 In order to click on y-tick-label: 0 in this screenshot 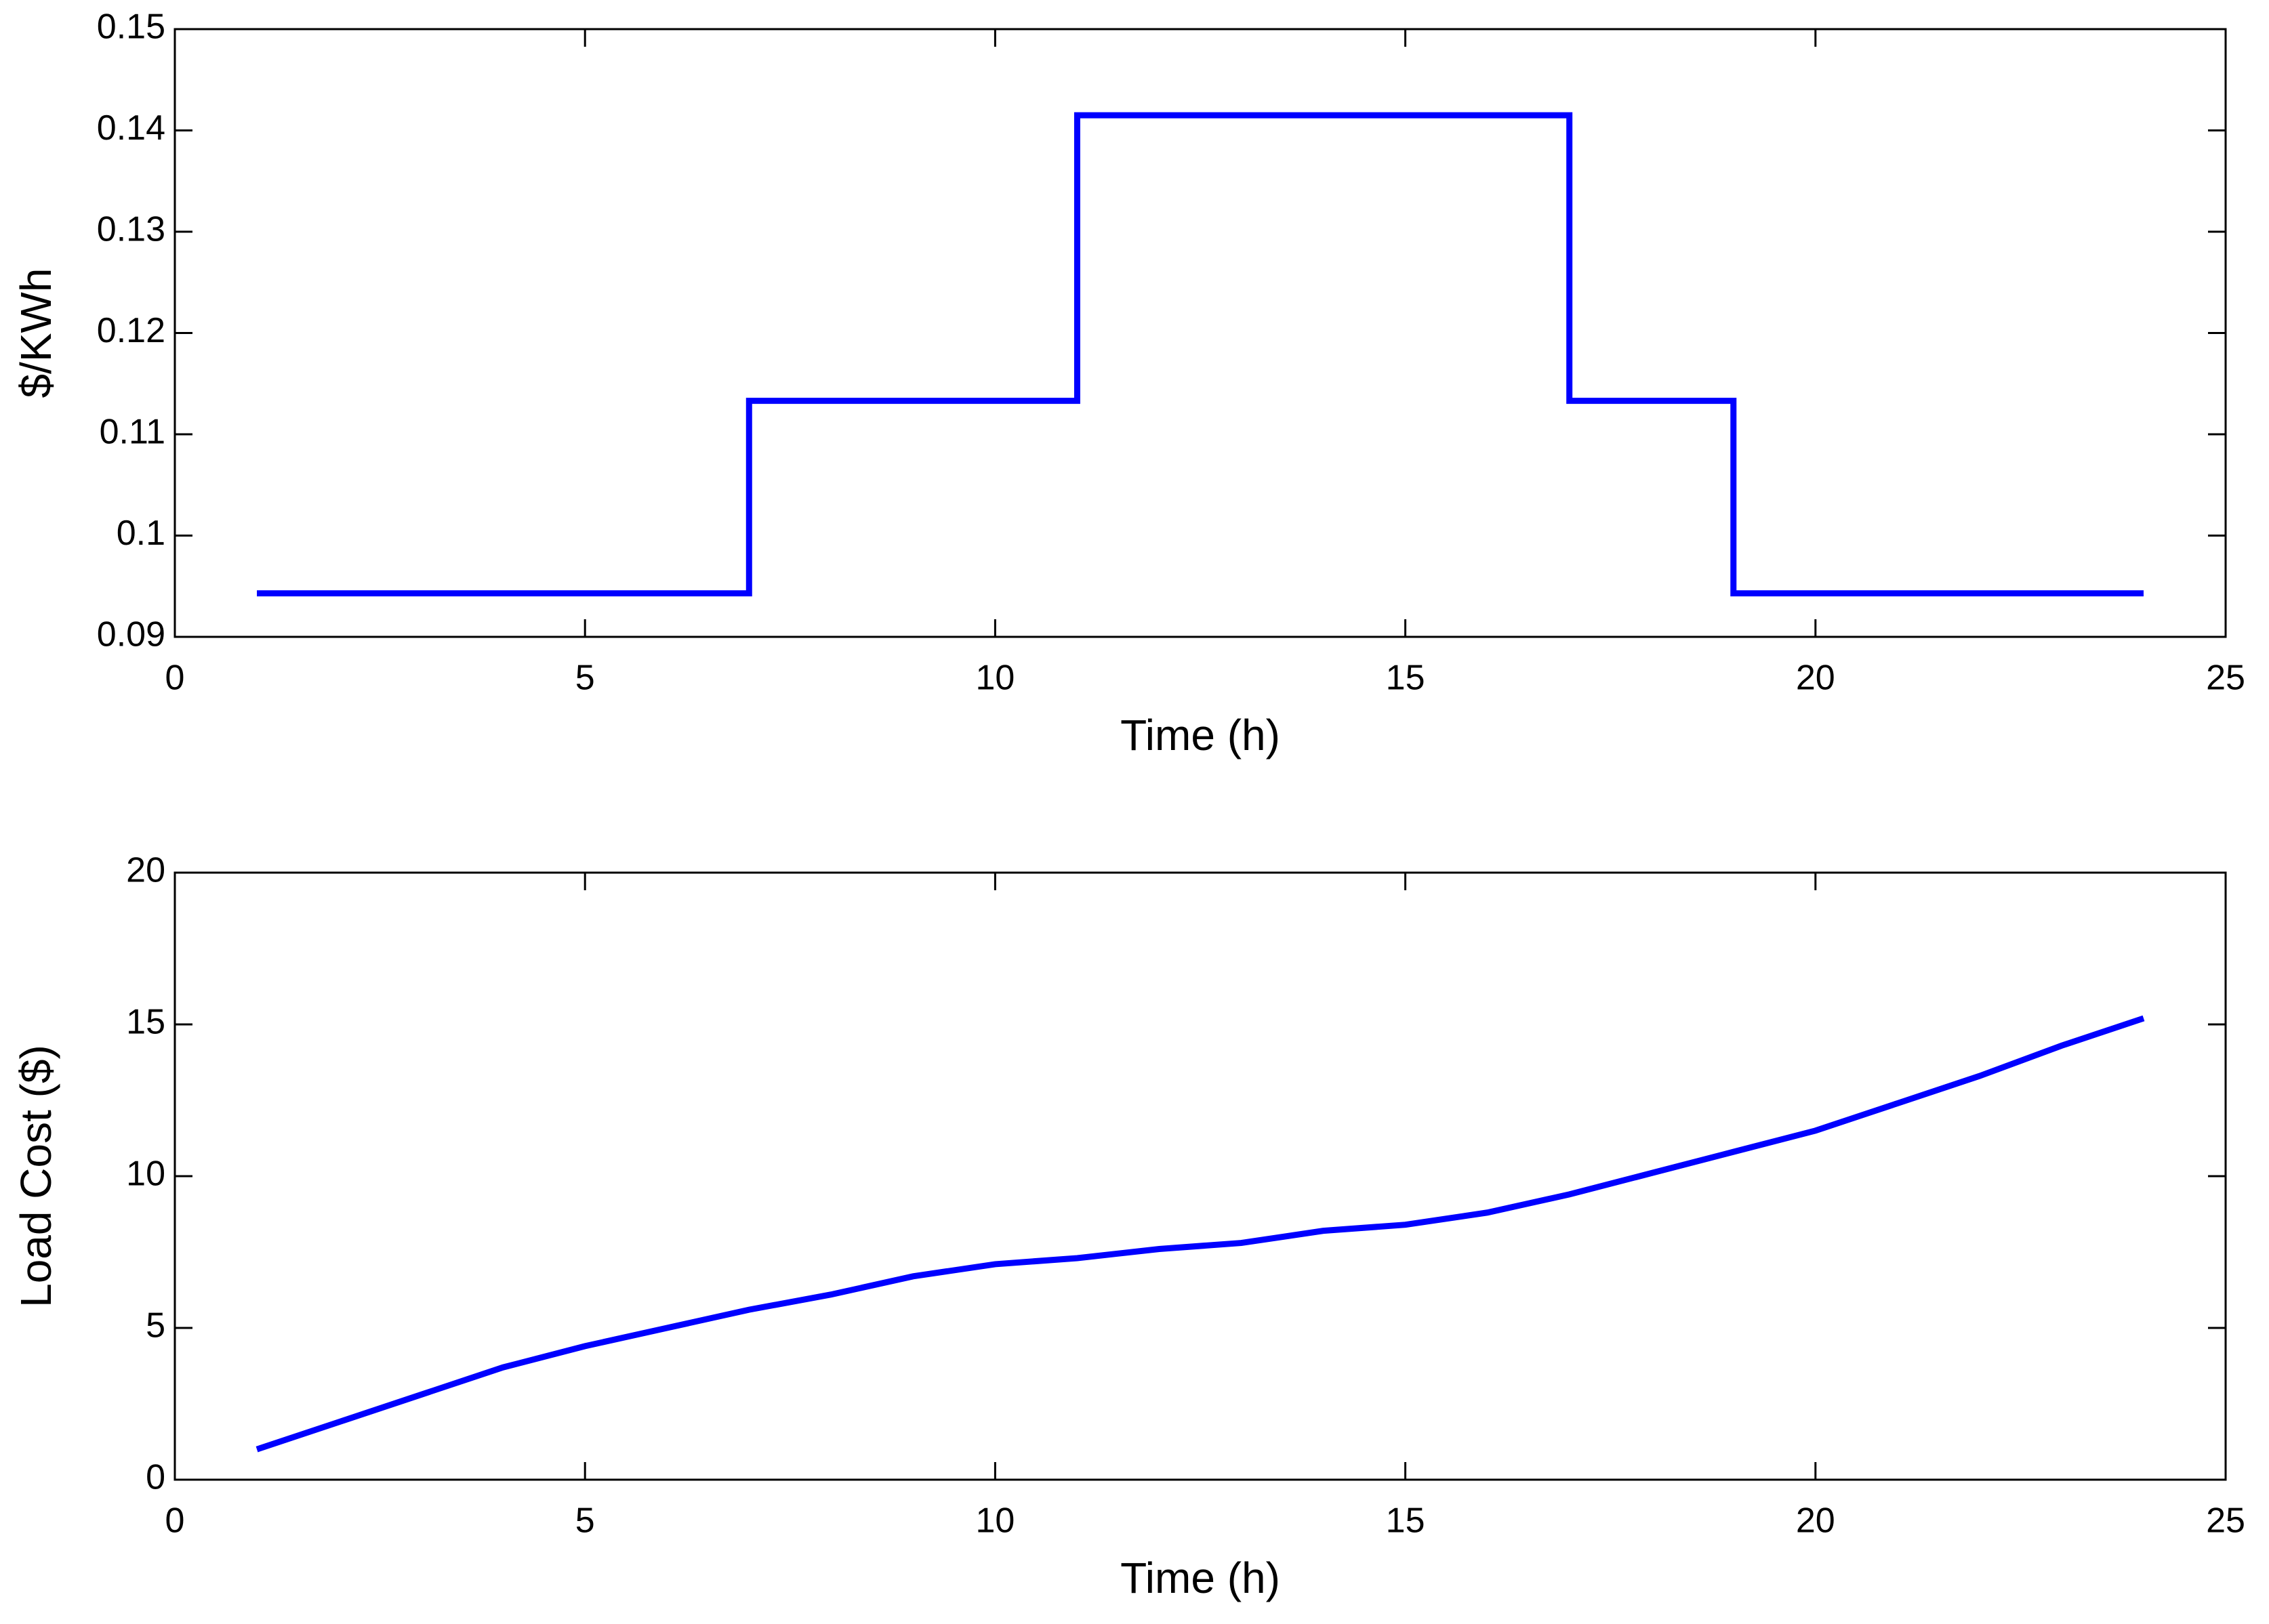, I will do `click(155, 1477)`.